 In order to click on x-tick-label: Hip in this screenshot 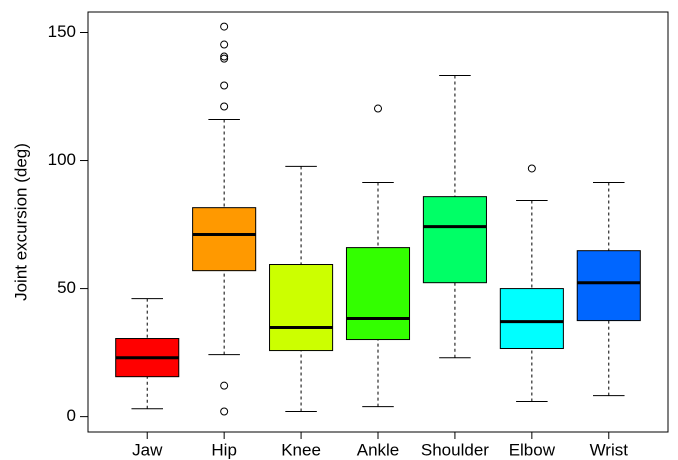, I will do `click(224, 449)`.